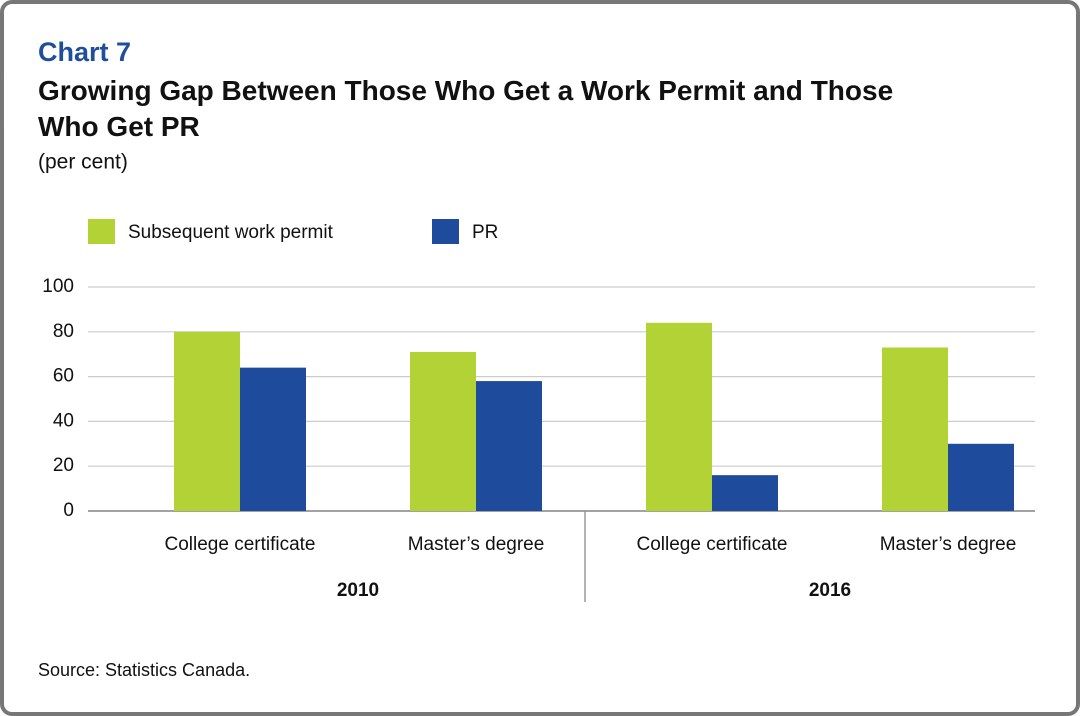 The height and width of the screenshot is (716, 1080). I want to click on y-tick-label: 40, so click(63, 420).